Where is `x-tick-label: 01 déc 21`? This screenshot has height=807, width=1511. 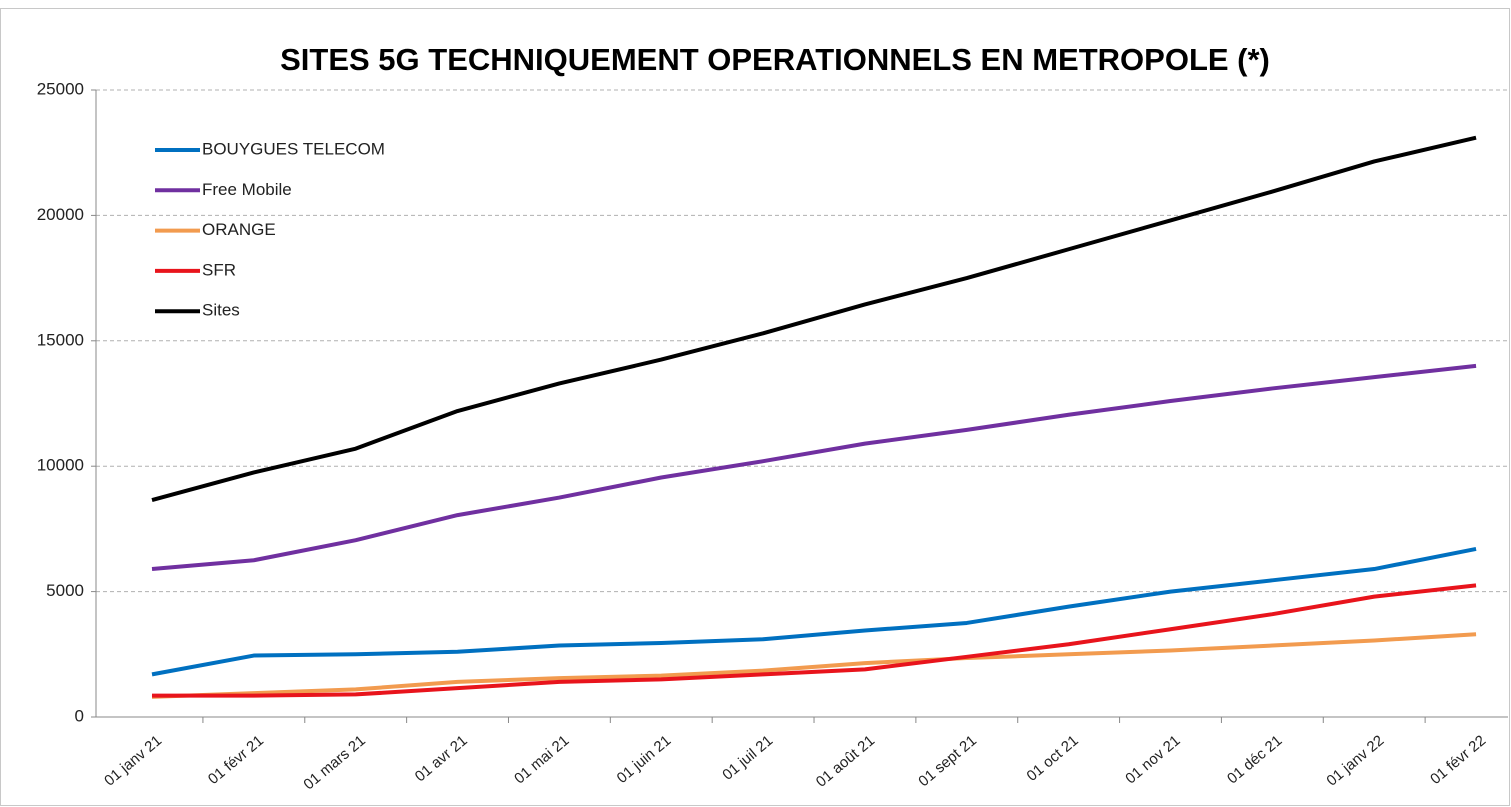 x-tick-label: 01 déc 21 is located at coordinates (1254, 759).